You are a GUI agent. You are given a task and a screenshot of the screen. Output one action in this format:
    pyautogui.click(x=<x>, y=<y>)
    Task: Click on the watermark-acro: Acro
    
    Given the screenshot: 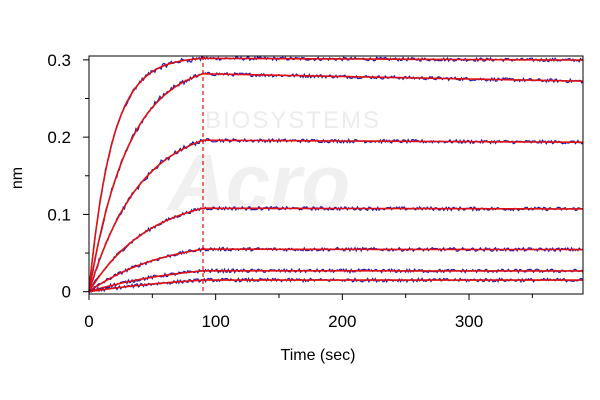 What is the action you would take?
    pyautogui.click(x=258, y=182)
    